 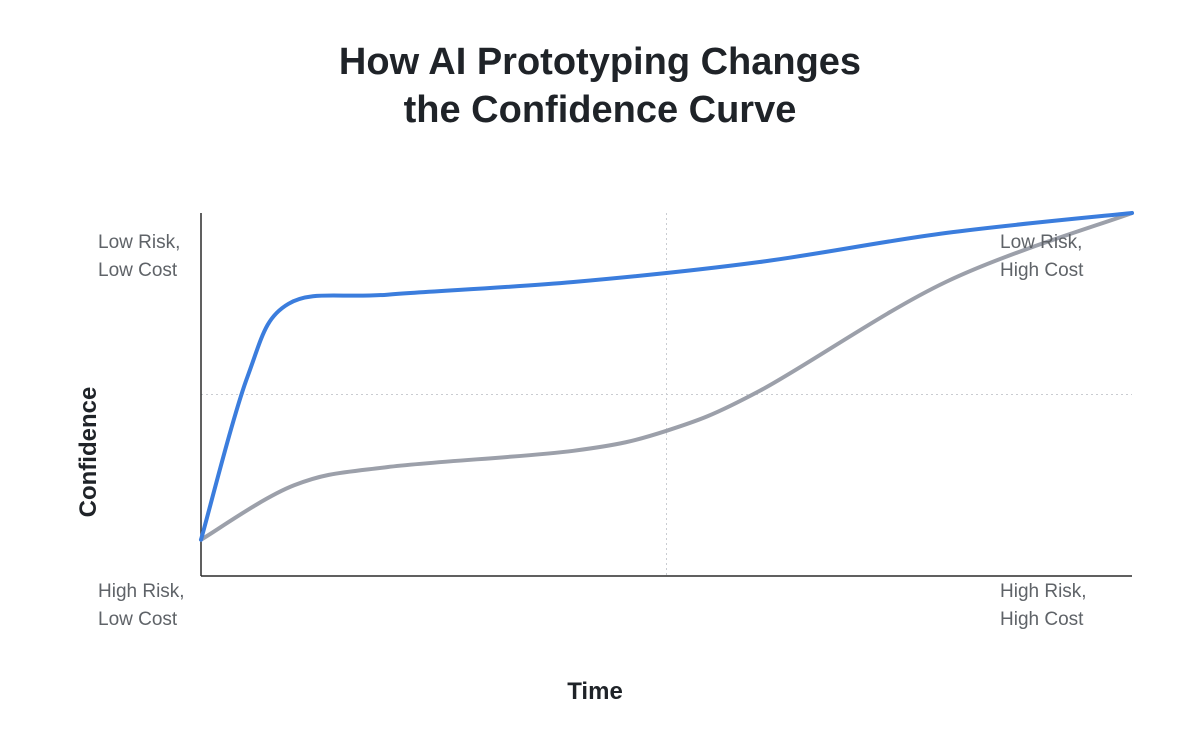 What do you see at coordinates (88, 452) in the screenshot?
I see `y-axis-label: Confidence` at bounding box center [88, 452].